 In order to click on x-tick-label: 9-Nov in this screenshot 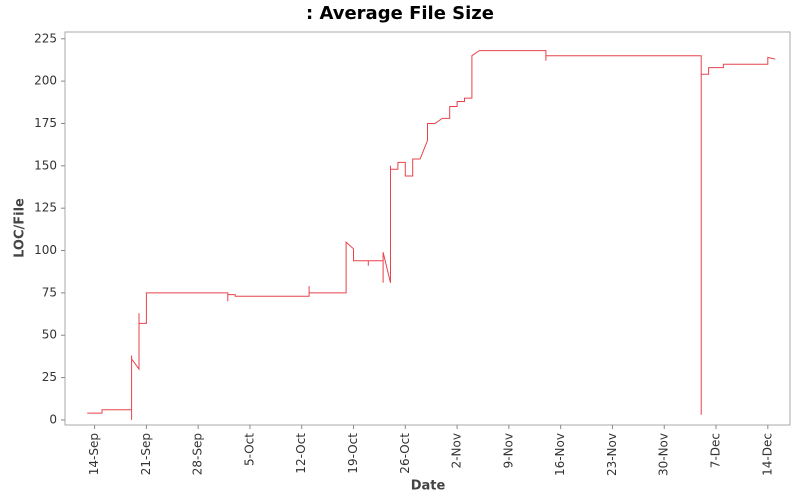, I will do `click(508, 450)`.